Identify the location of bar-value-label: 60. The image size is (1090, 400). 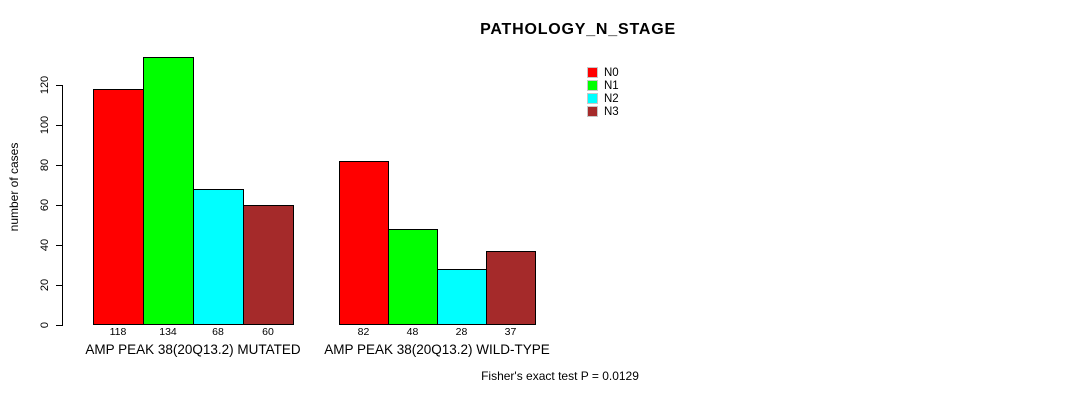
(268, 332).